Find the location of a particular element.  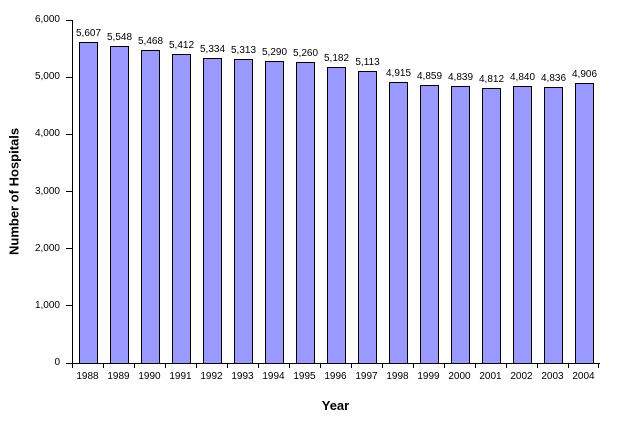

bar-value-label: 5,468 is located at coordinates (150, 41).